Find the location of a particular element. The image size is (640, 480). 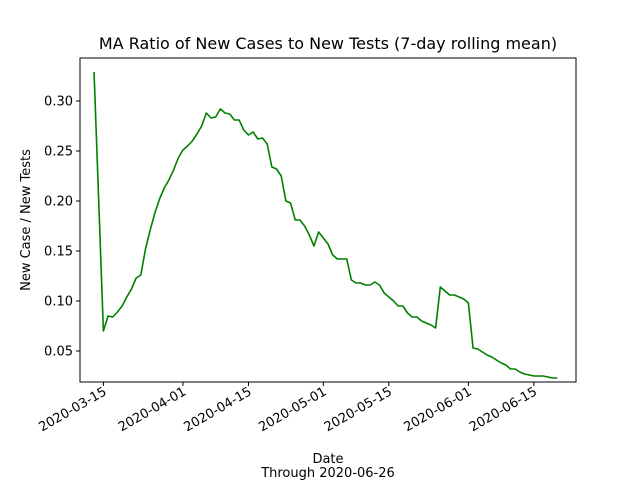

y-tick-label: 0.30 is located at coordinates (58, 102).